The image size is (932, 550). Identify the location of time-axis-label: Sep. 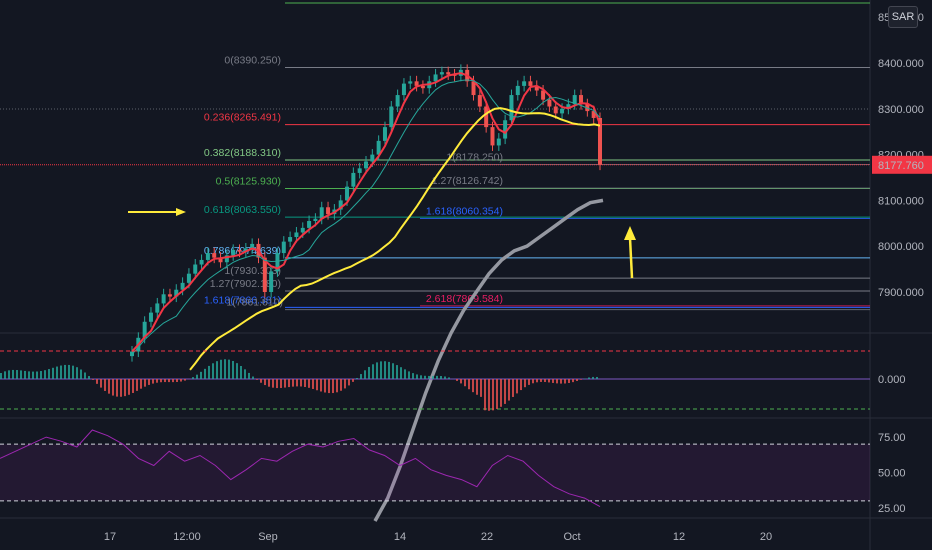
(268, 537).